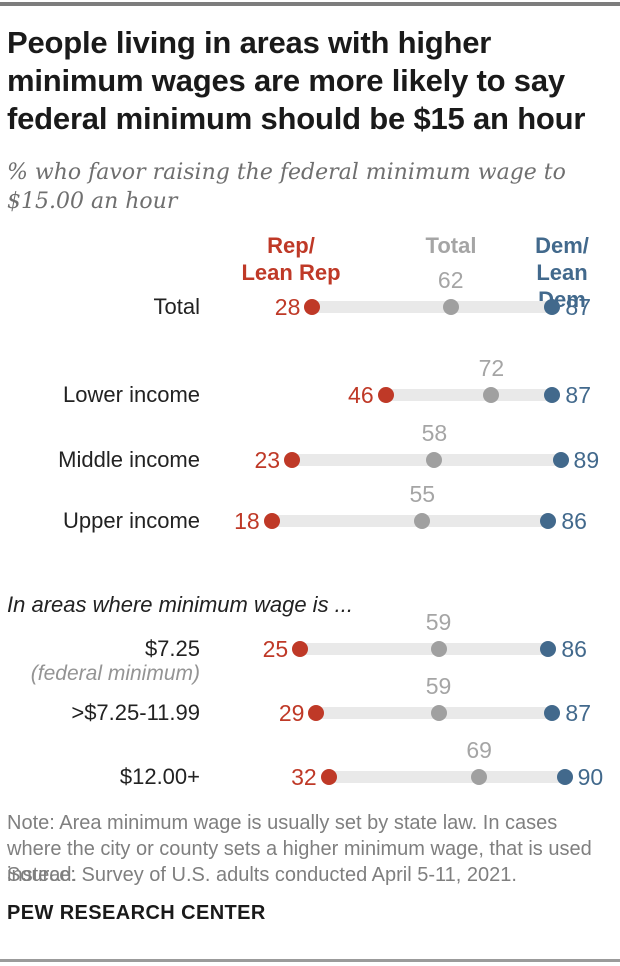 The width and height of the screenshot is (620, 966). What do you see at coordinates (361, 395) in the screenshot?
I see `rep-value: 46` at bounding box center [361, 395].